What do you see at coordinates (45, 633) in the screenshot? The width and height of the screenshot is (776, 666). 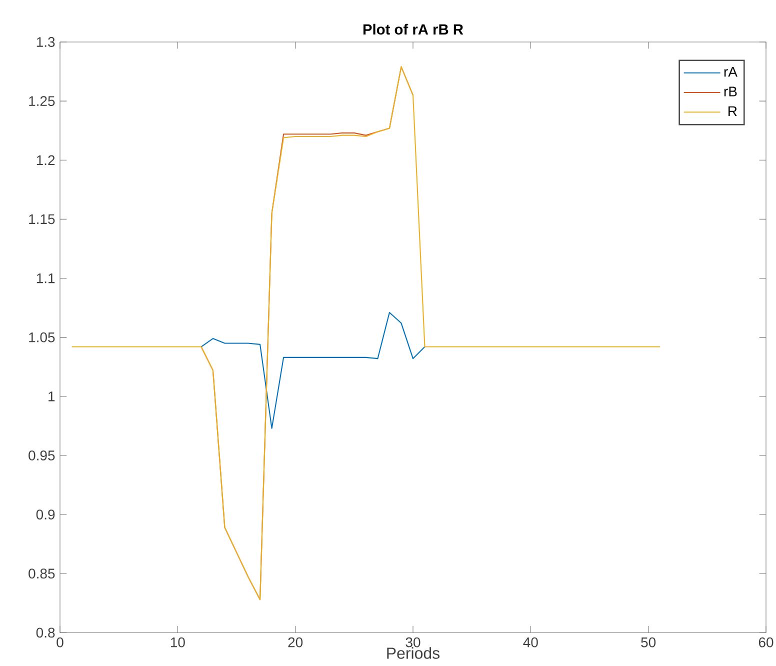 I see `y-tick-label: 0.8` at bounding box center [45, 633].